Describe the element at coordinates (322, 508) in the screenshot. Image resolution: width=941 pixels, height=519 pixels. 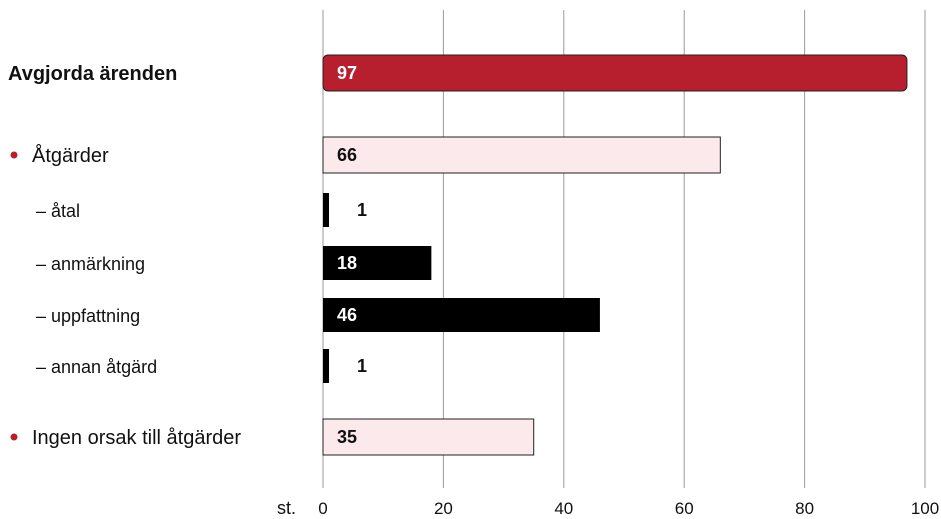
I see `x-tick-label: 0` at that location.